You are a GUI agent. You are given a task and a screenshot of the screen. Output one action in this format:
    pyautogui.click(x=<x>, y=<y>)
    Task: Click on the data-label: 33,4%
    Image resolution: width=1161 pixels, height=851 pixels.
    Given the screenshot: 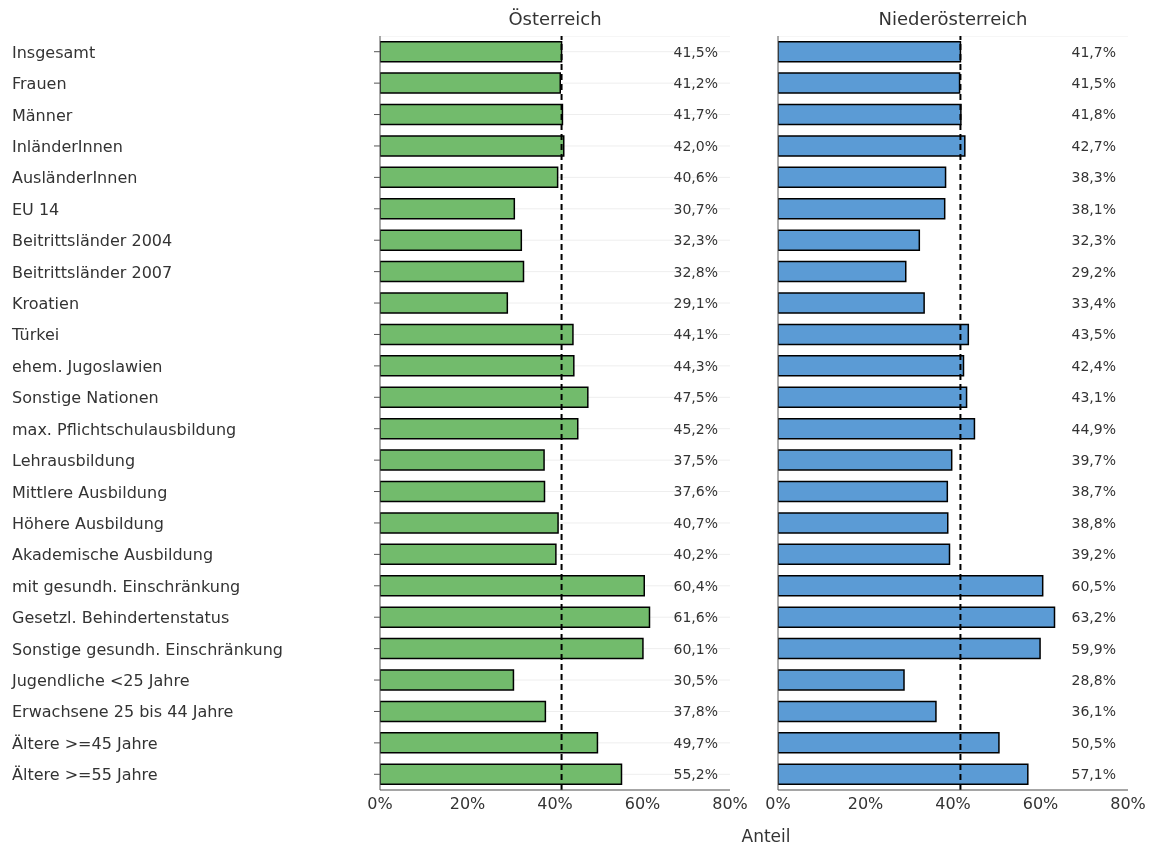 What is the action you would take?
    pyautogui.click(x=1093, y=302)
    